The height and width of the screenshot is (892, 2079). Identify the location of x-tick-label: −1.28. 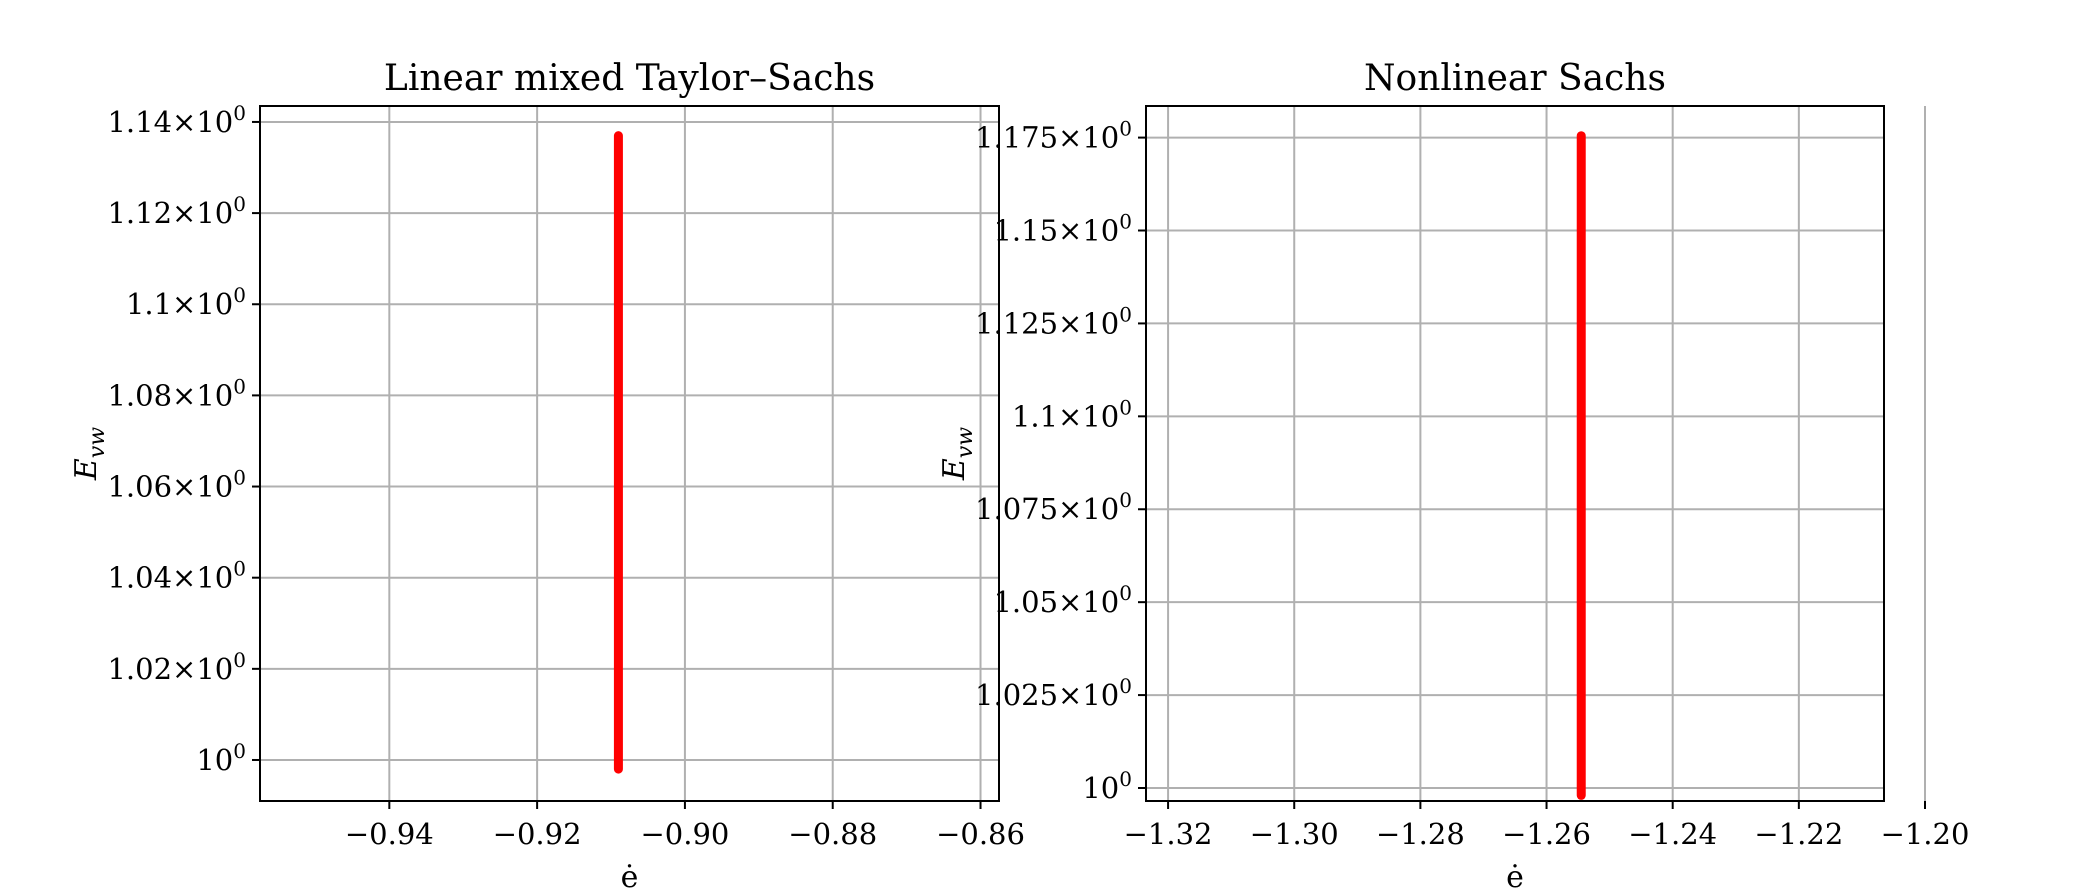
(1420, 834).